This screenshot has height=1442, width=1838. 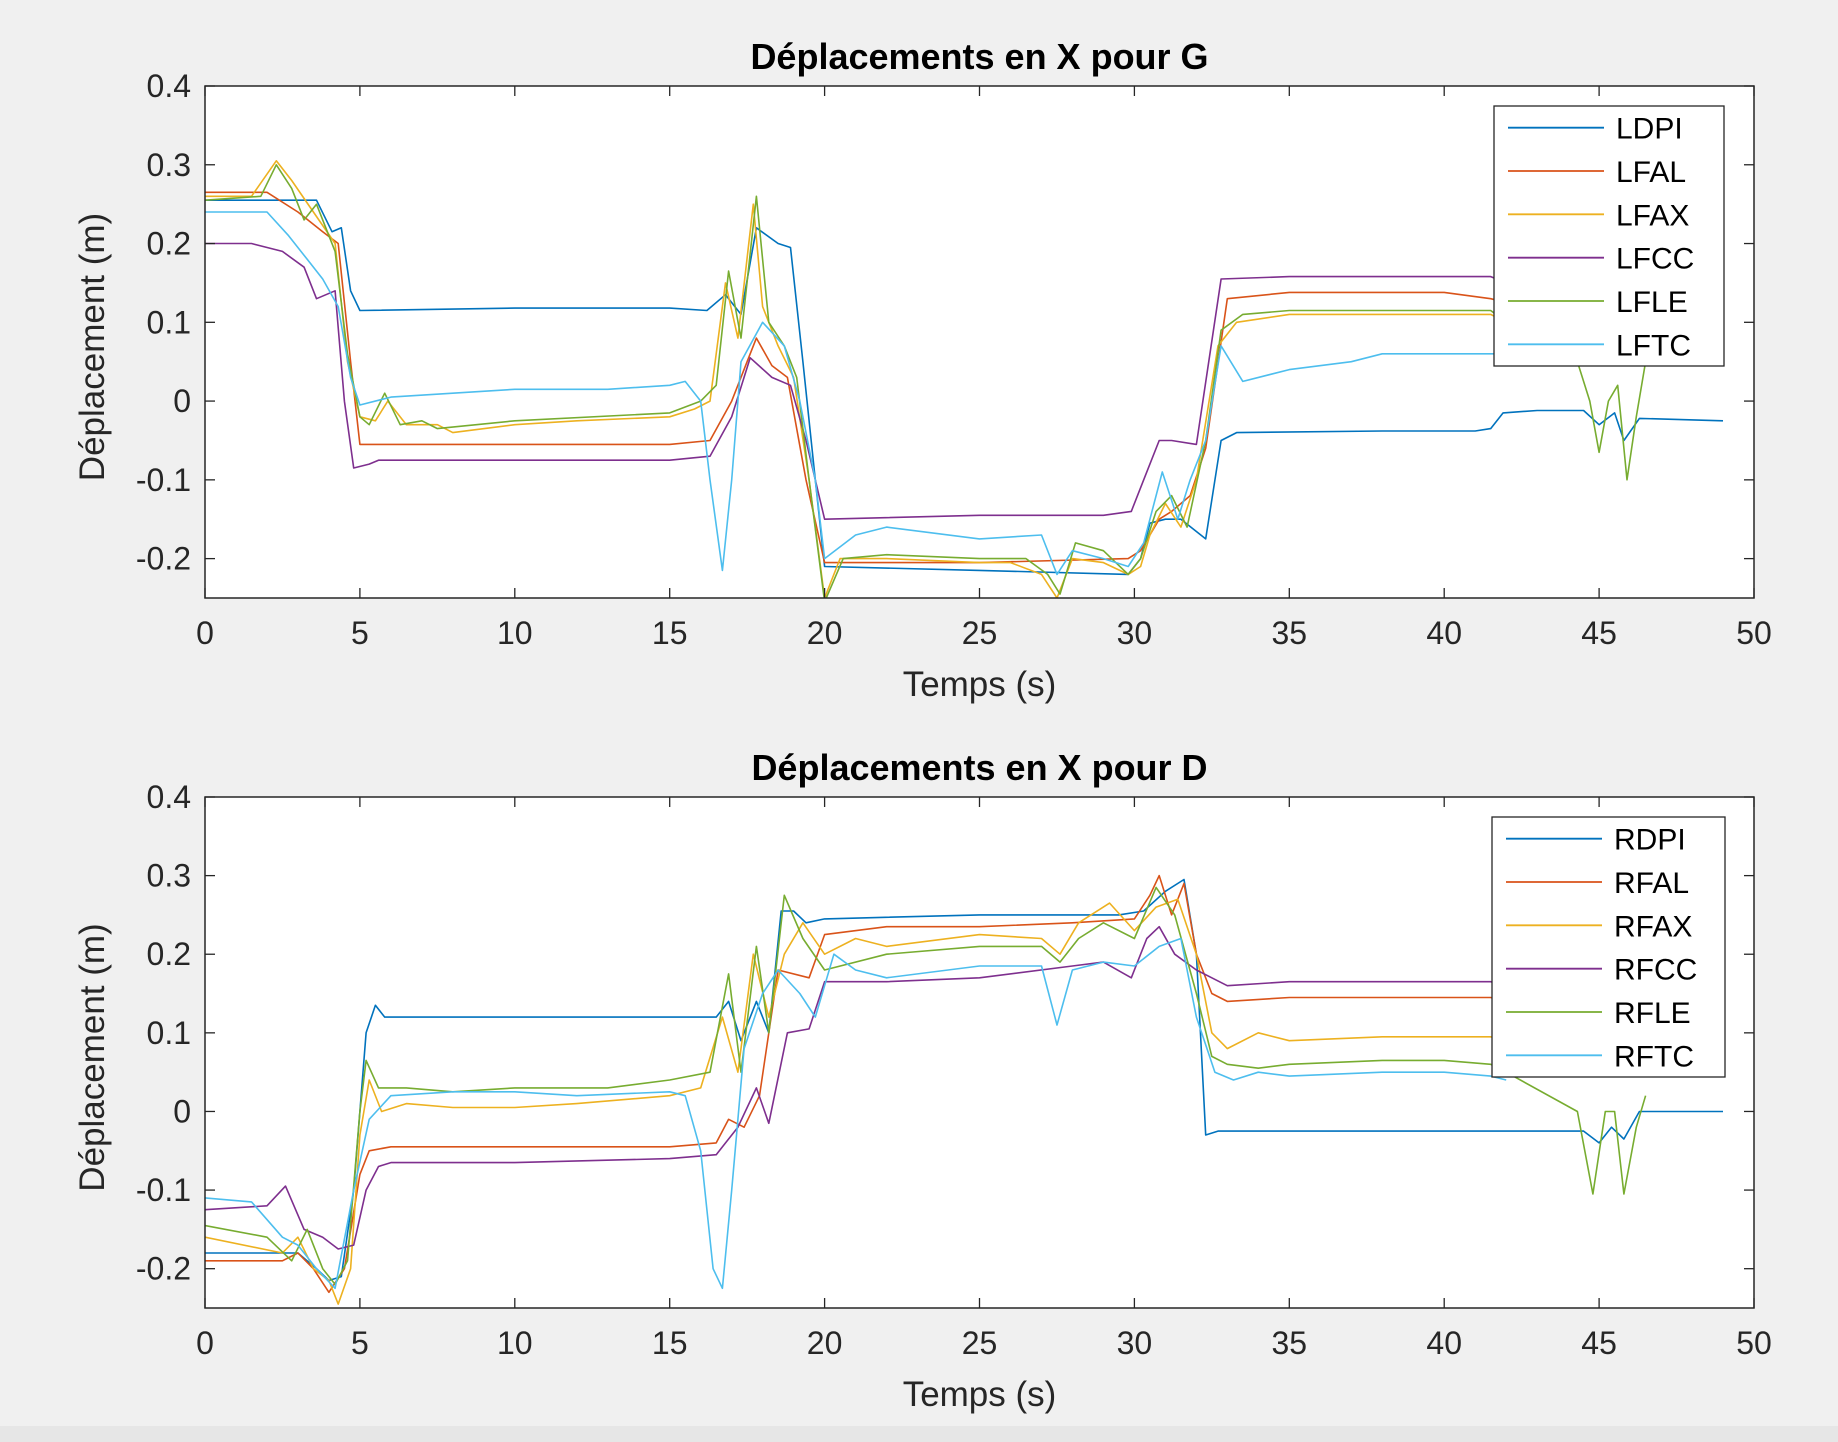 What do you see at coordinates (856, 381) in the screenshot?
I see `series-line-lfcc` at bounding box center [856, 381].